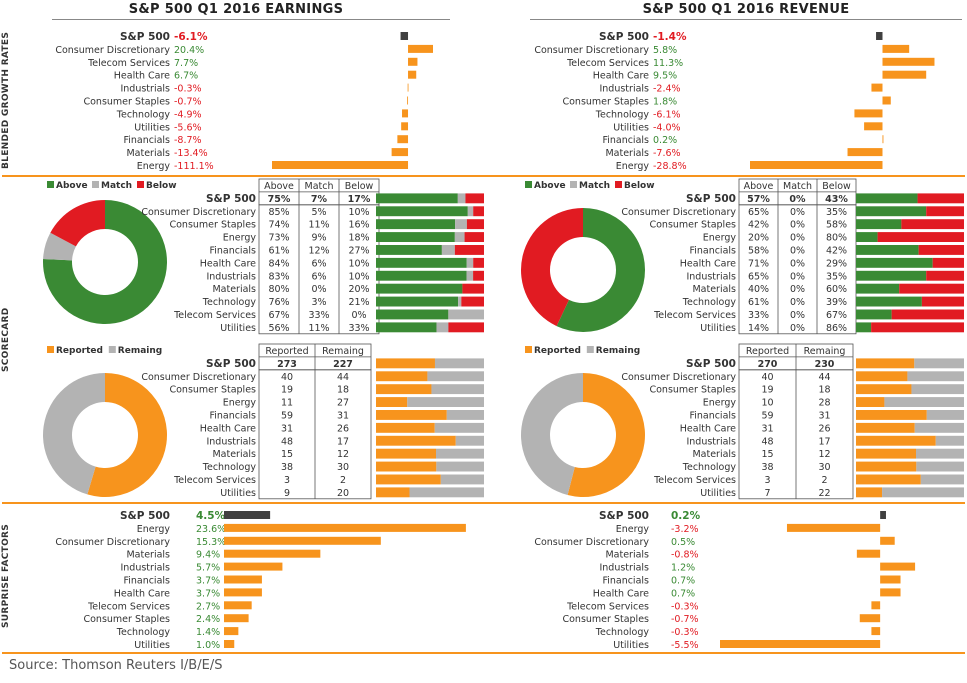 The image size is (967, 683). I want to click on category-label-materials: Materials, so click(627, 153).